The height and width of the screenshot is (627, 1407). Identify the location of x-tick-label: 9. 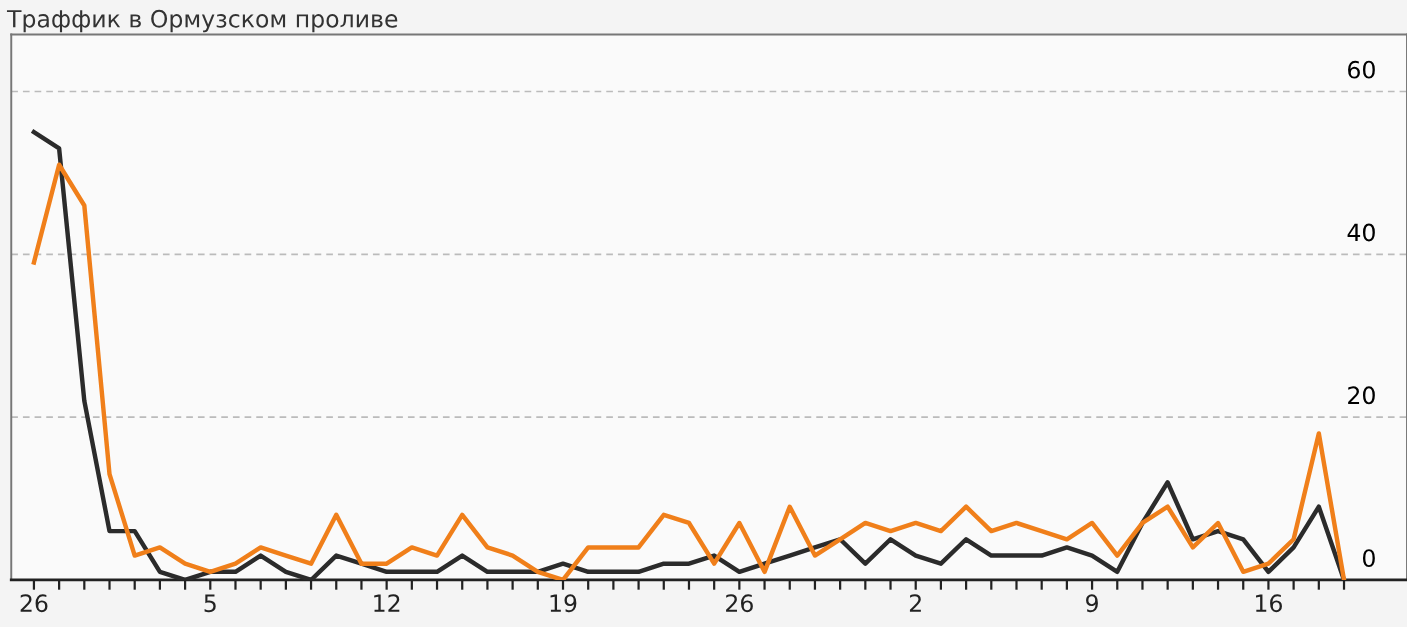
(1092, 603).